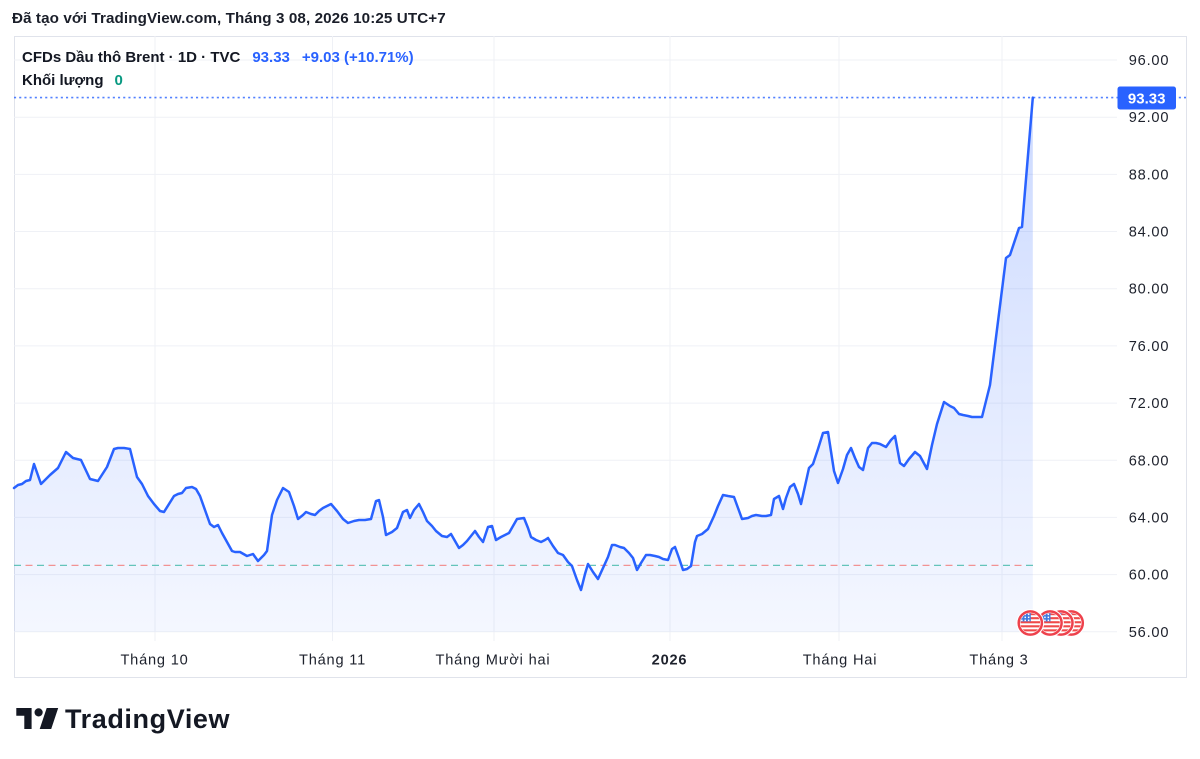  What do you see at coordinates (670, 661) in the screenshot?
I see `svg-text: 2026` at bounding box center [670, 661].